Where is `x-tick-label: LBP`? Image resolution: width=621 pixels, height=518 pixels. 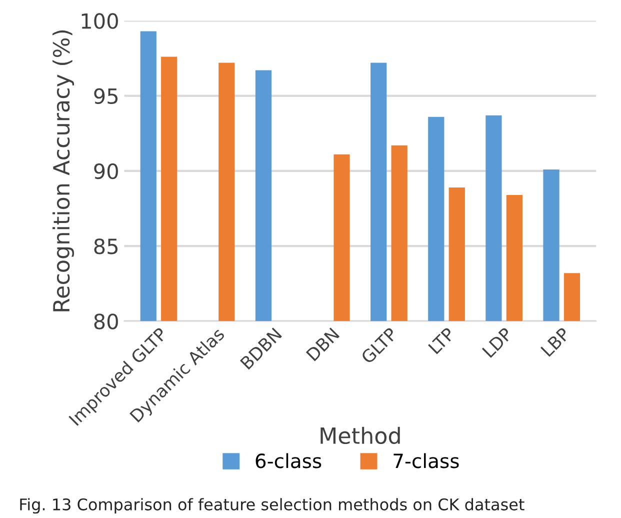
x-tick-label: LBP is located at coordinates (555, 341).